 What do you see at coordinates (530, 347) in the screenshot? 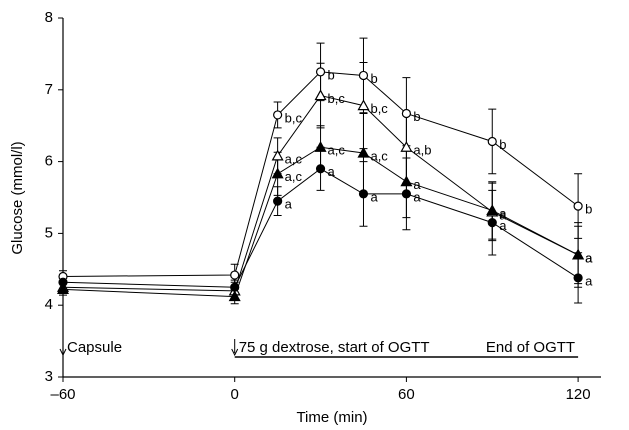
I see `annotation: End of OGTT` at bounding box center [530, 347].